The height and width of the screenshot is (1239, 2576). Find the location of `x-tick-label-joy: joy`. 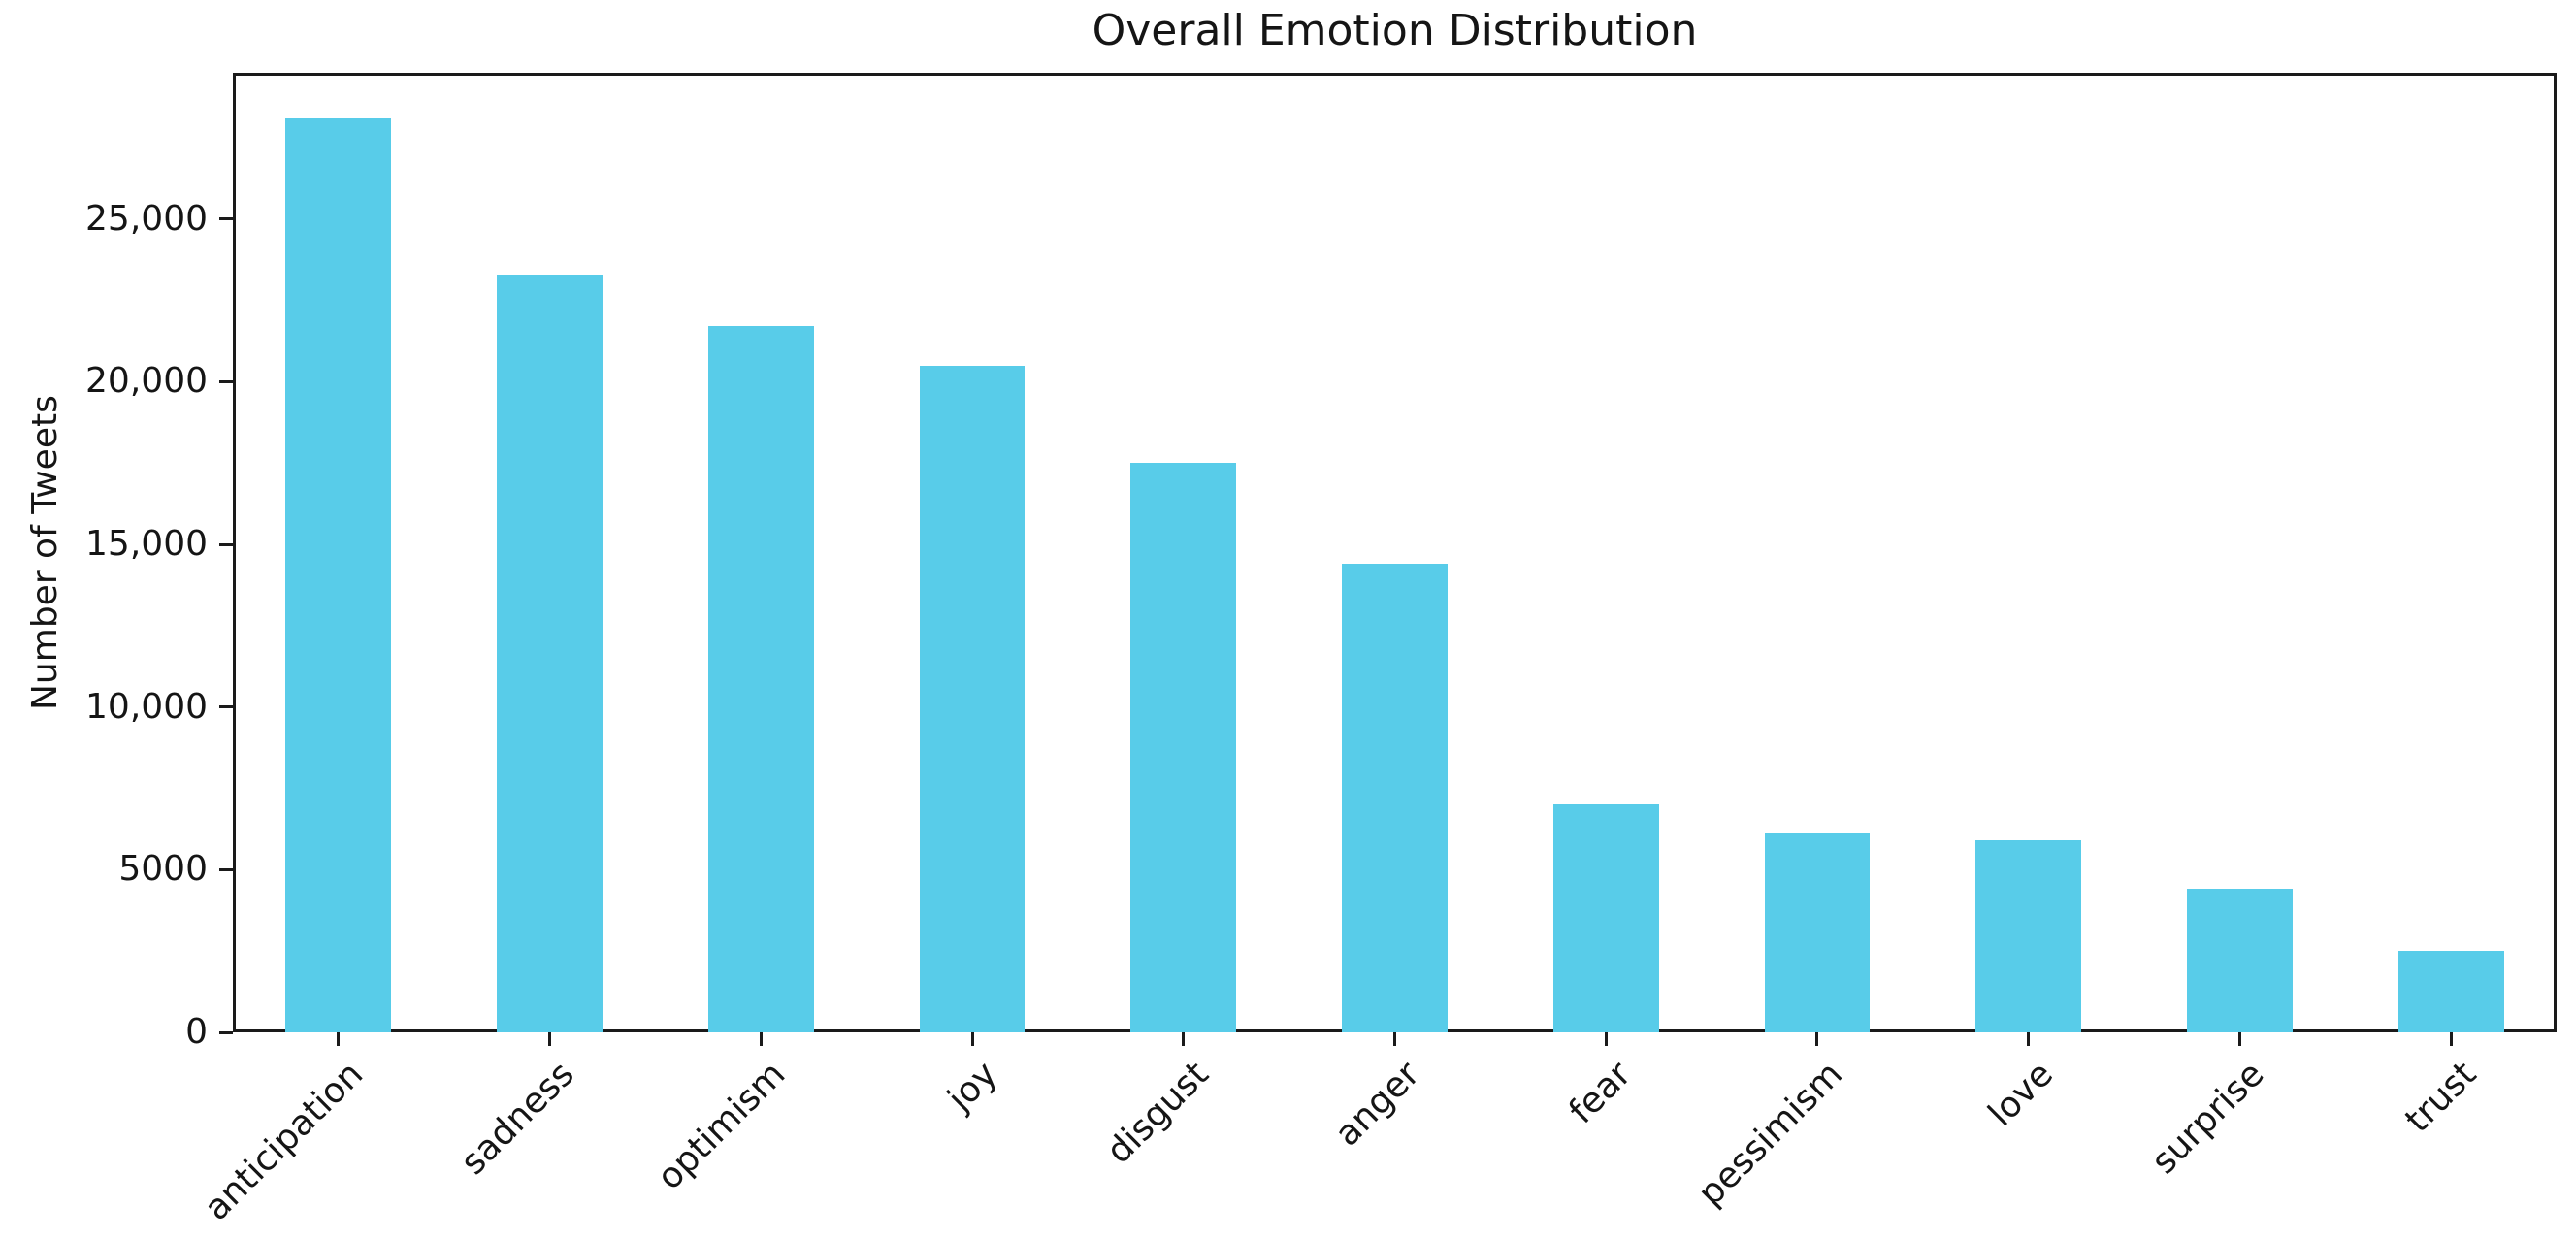

x-tick-label-joy: joy is located at coordinates (972, 1087).